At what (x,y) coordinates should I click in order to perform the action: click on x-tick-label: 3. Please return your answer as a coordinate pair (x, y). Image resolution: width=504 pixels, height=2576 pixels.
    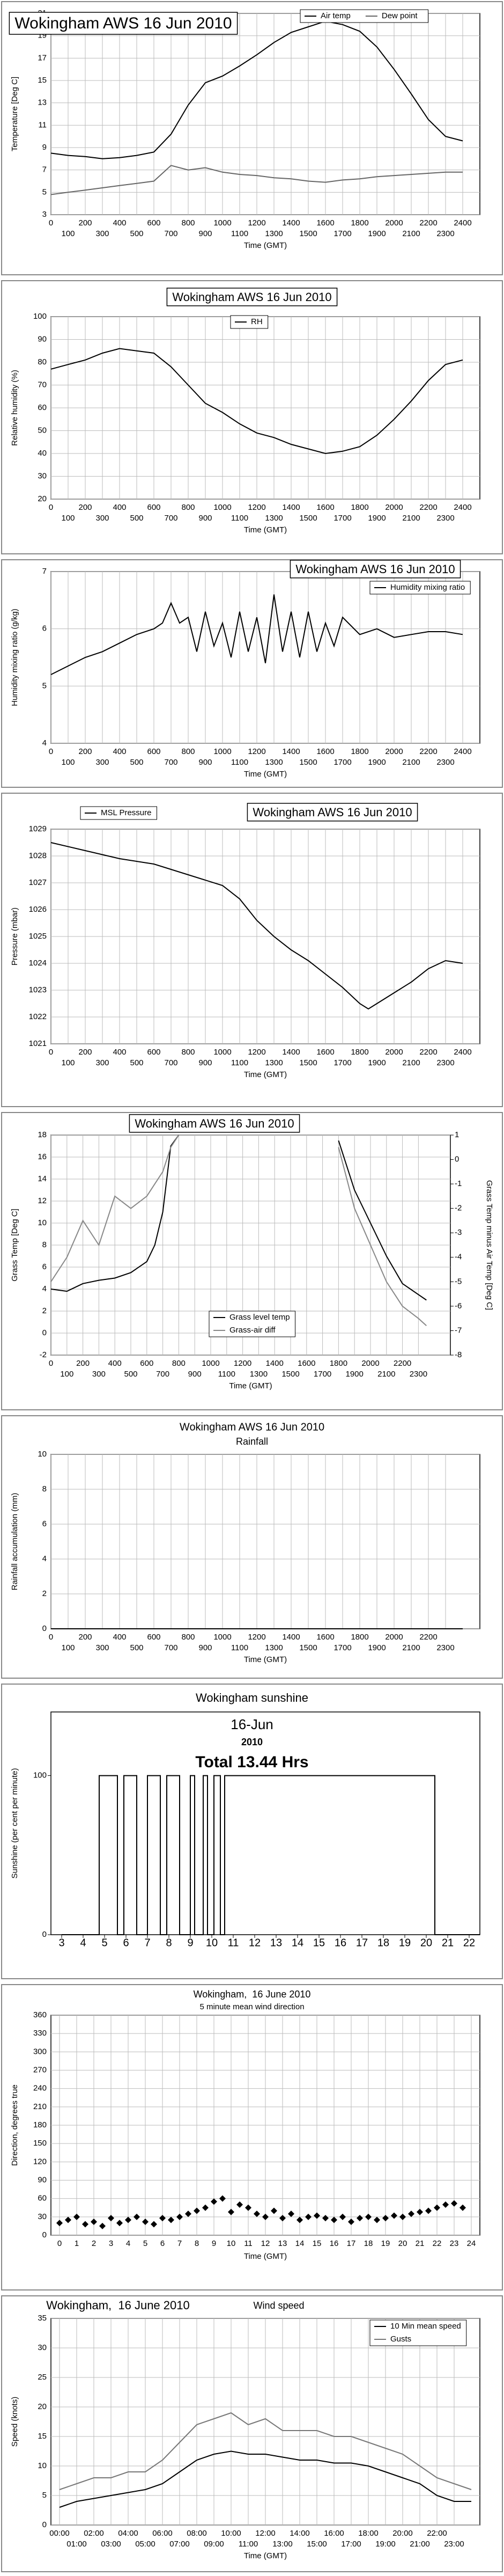
    Looking at the image, I should click on (61, 1943).